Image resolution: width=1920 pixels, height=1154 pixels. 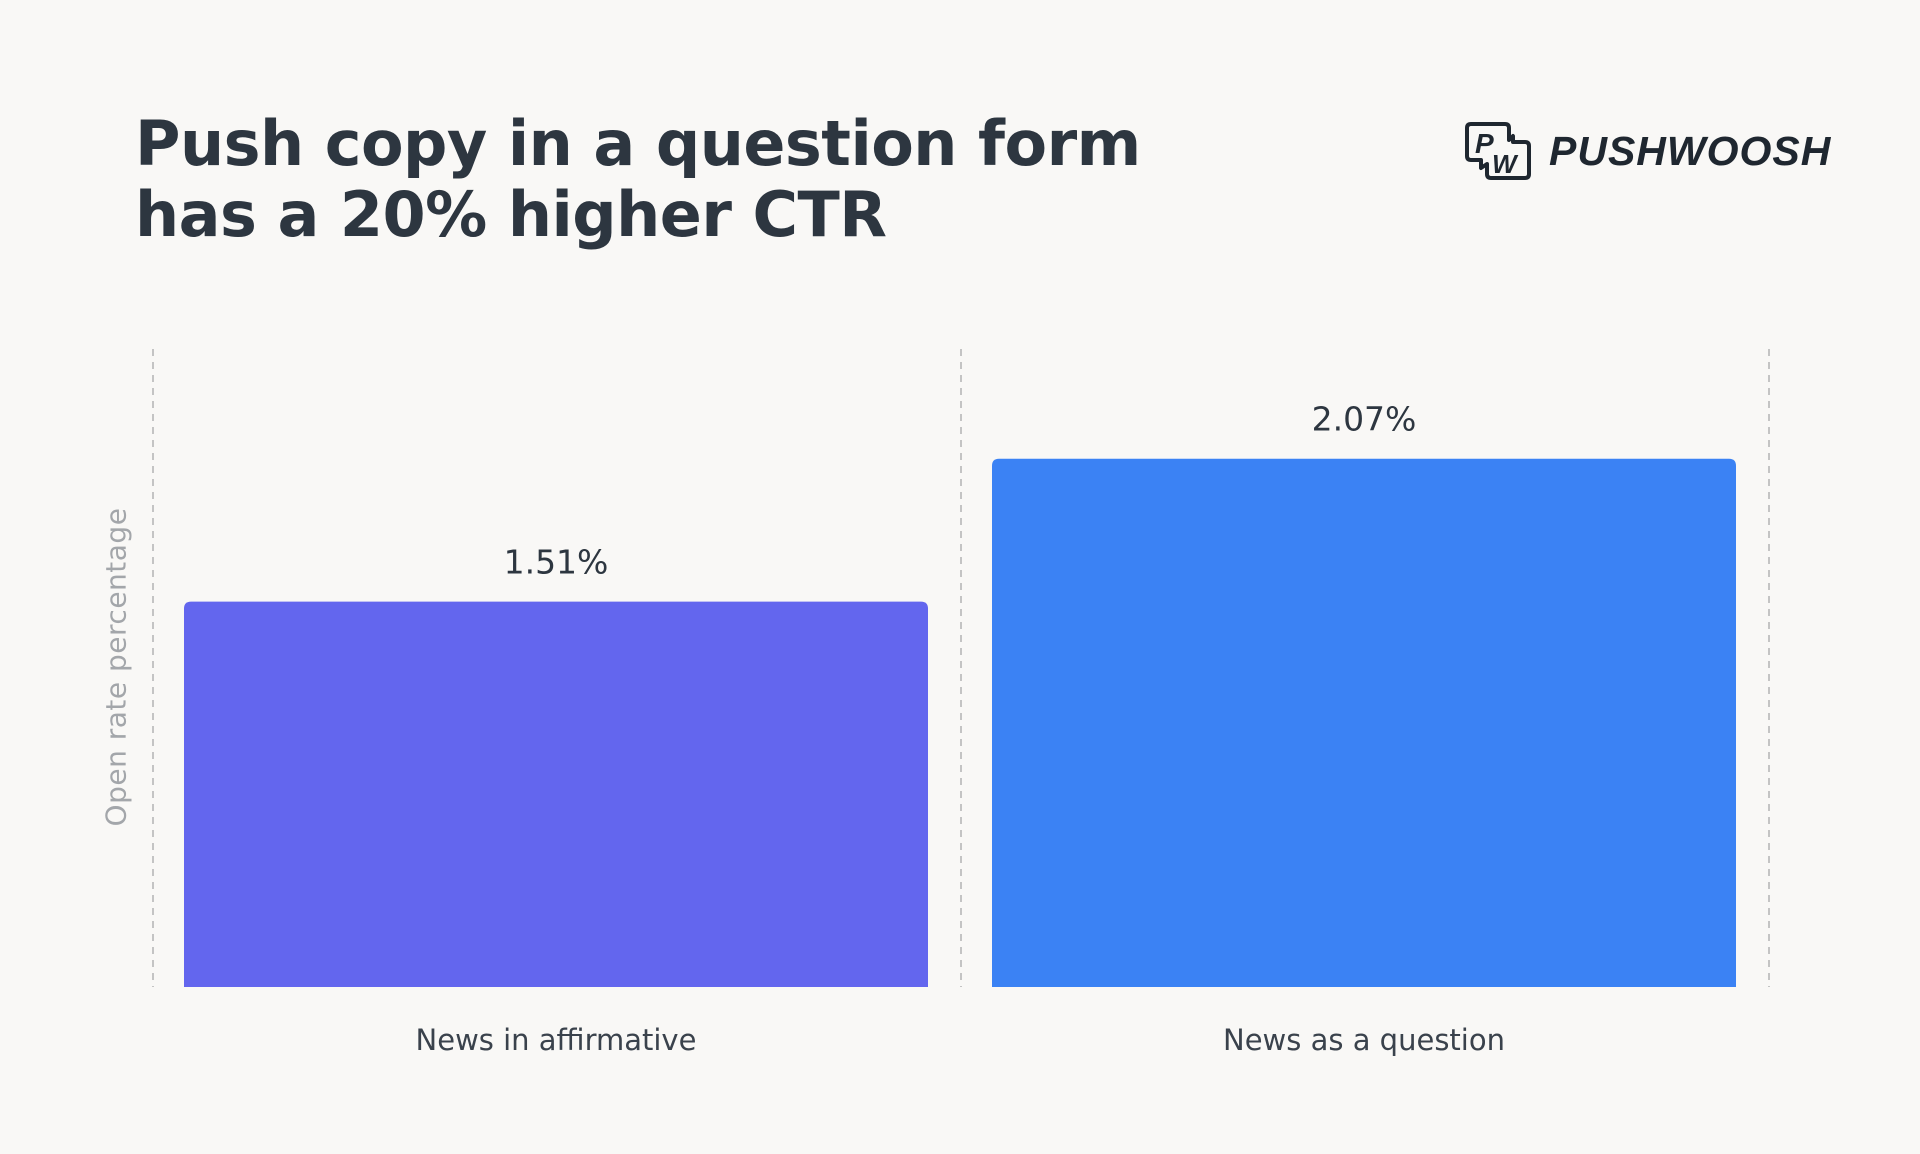 What do you see at coordinates (556, 794) in the screenshot?
I see `bar` at bounding box center [556, 794].